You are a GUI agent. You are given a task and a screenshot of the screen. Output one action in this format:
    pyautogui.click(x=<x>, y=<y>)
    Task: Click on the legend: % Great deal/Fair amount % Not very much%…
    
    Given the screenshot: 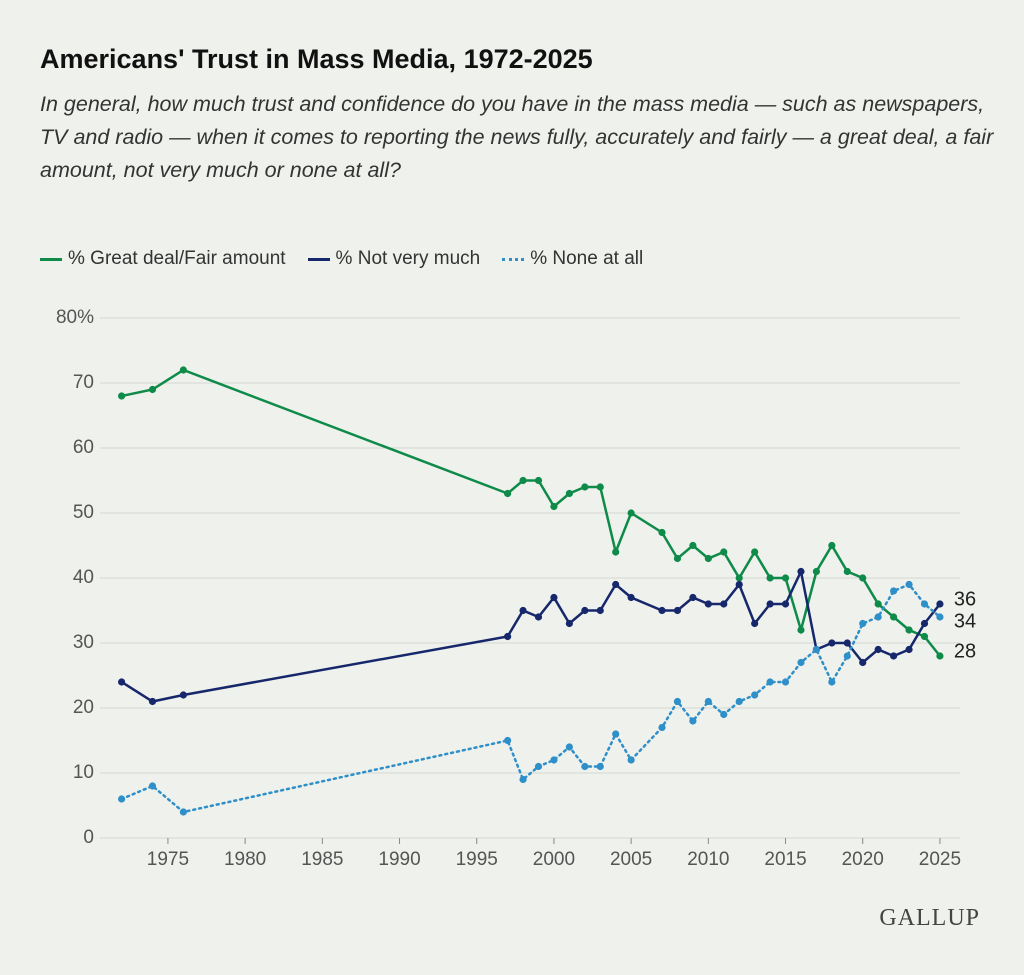 What is the action you would take?
    pyautogui.click(x=341, y=259)
    